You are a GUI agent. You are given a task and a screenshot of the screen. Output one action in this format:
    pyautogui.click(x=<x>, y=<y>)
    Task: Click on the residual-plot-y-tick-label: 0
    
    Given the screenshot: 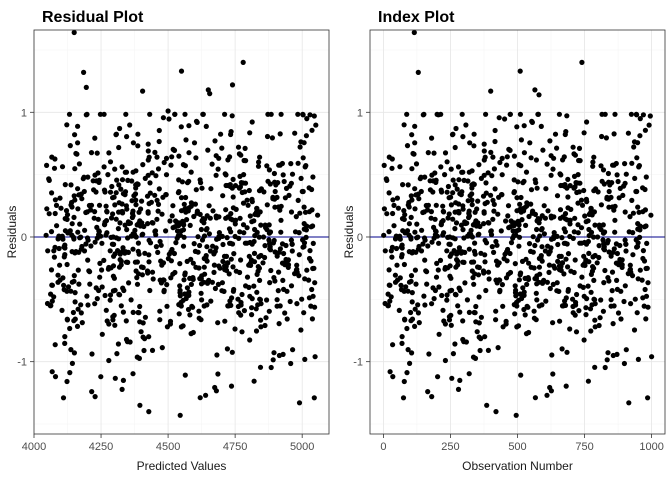 What is the action you would take?
    pyautogui.click(x=24, y=238)
    